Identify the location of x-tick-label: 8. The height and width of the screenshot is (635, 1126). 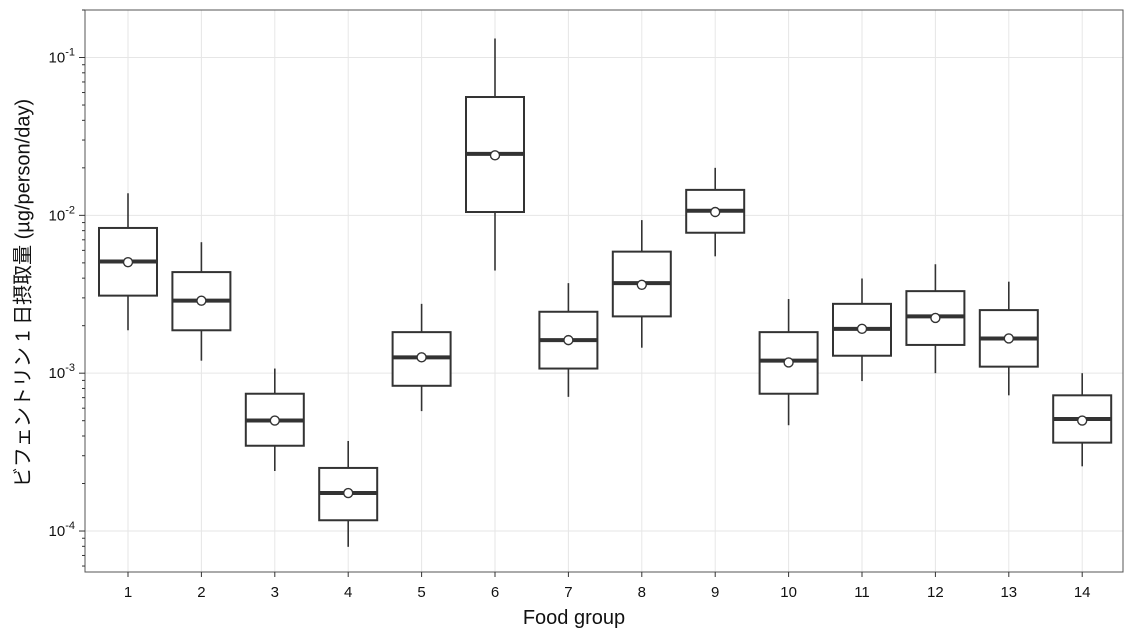
(642, 592).